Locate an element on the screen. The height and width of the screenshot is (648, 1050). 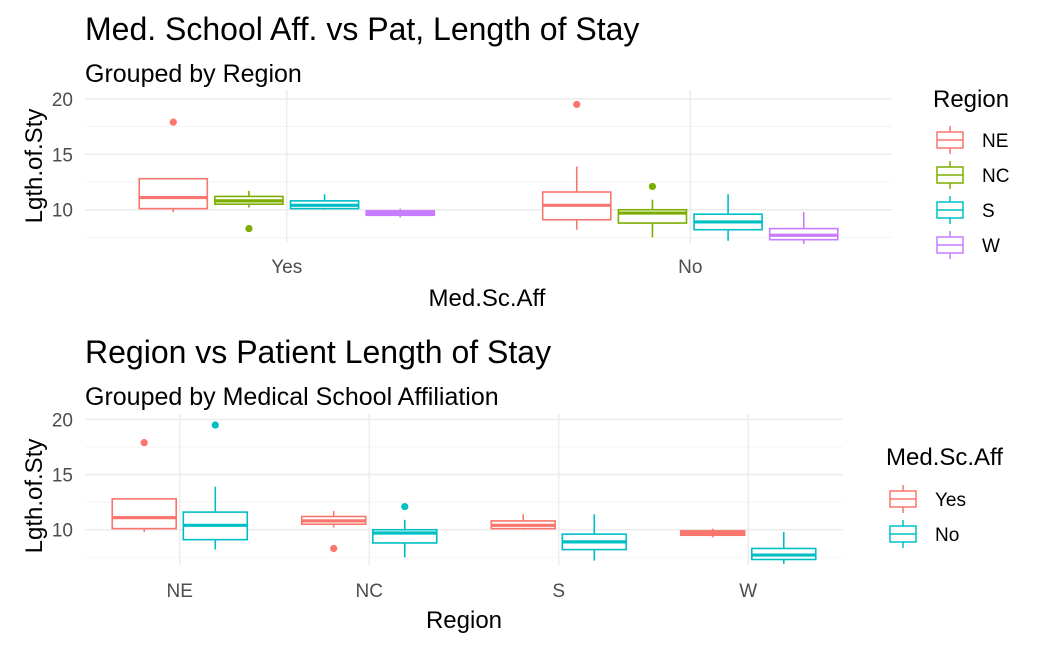
legend-title: Region is located at coordinates (971, 99).